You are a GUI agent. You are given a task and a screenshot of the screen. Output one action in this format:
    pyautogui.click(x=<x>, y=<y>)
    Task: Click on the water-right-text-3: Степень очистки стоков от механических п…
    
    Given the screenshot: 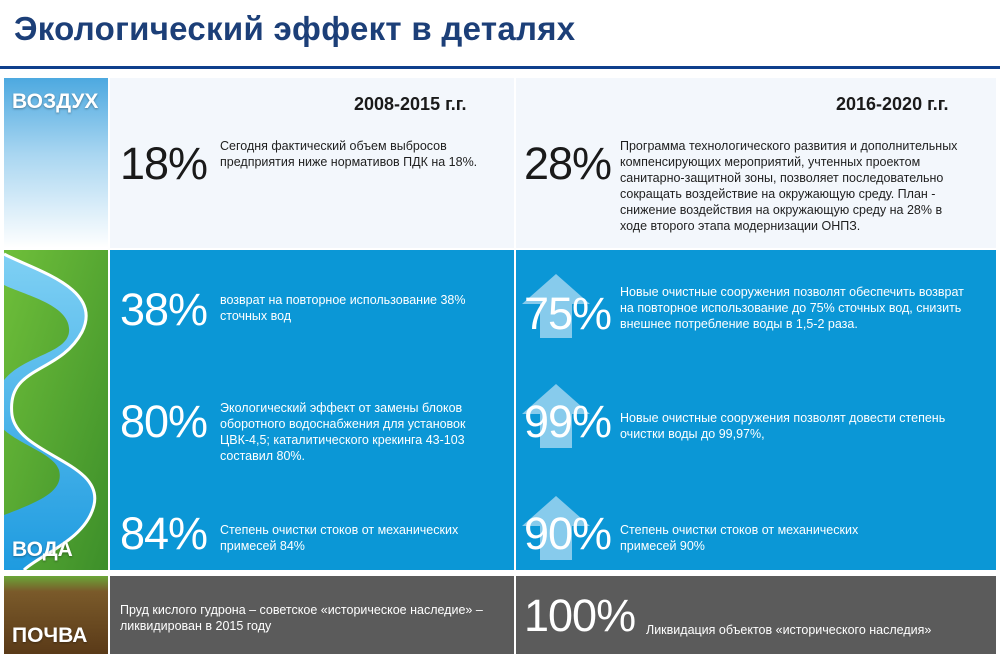 What is the action you would take?
    pyautogui.click(x=739, y=538)
    